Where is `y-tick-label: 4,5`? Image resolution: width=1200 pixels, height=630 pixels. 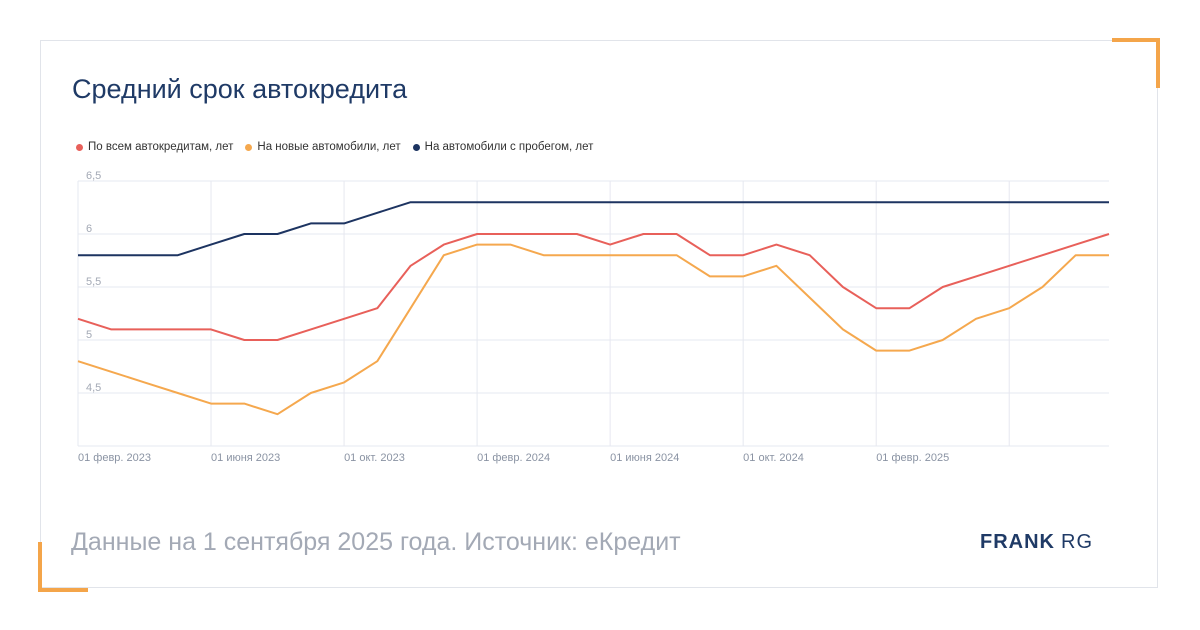 y-tick-label: 4,5 is located at coordinates (93, 388).